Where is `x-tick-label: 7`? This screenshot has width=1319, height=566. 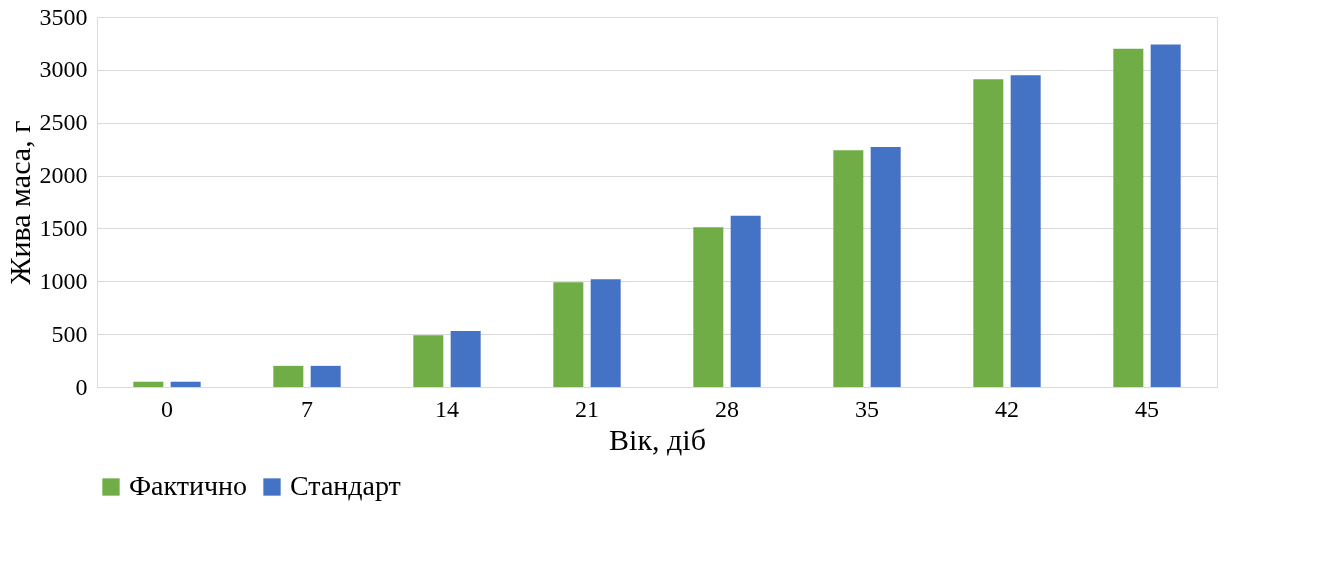 x-tick-label: 7 is located at coordinates (307, 408).